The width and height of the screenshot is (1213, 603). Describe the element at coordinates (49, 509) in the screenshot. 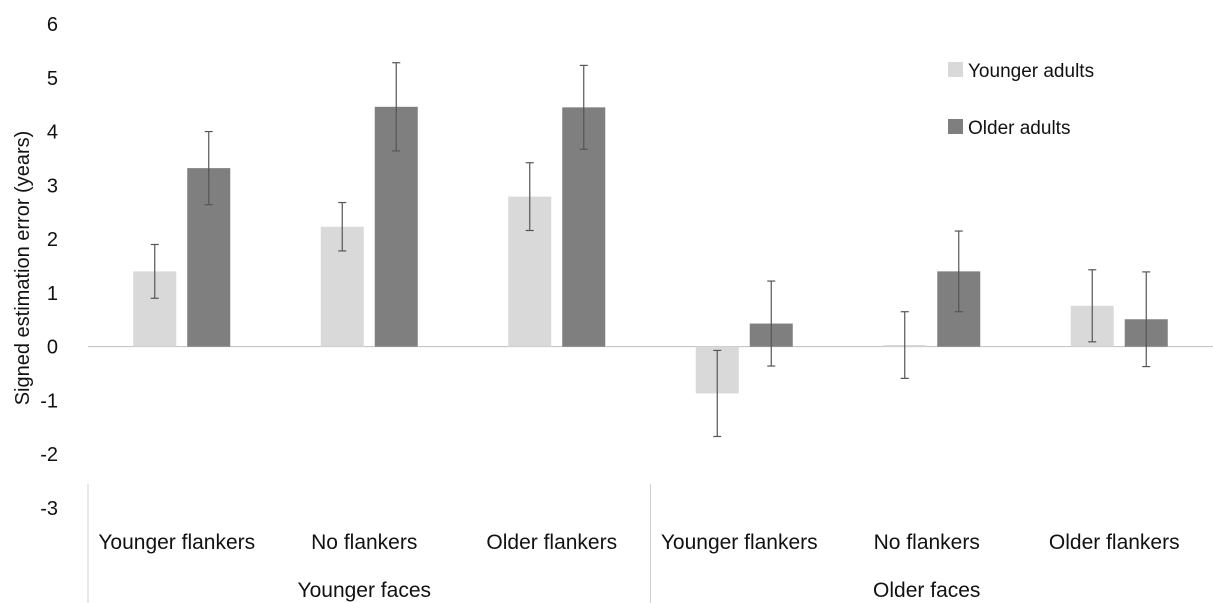

I see `y-tick-label: -3` at that location.